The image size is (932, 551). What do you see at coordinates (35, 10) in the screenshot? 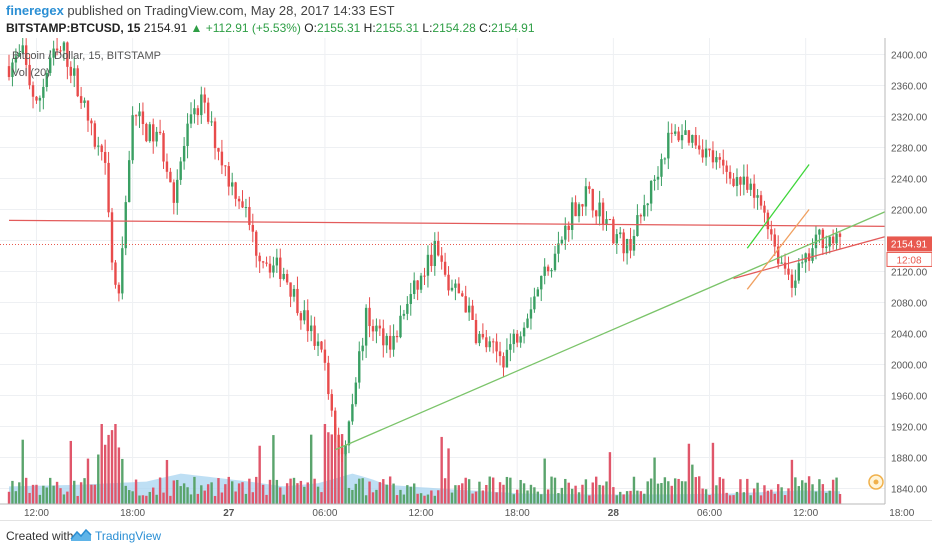
I see `publisher-name: fineregex` at bounding box center [35, 10].